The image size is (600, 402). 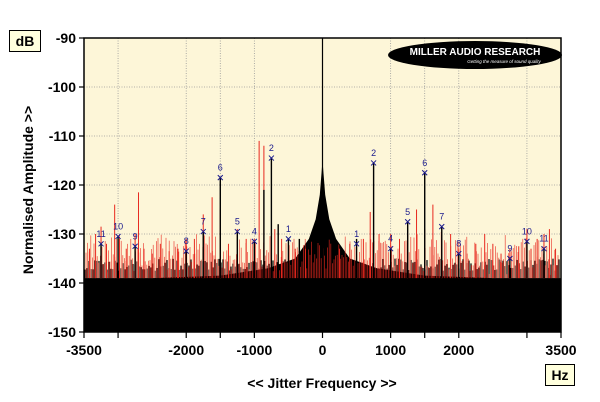 I want to click on x-tick-label: -3500, so click(x=84, y=350).